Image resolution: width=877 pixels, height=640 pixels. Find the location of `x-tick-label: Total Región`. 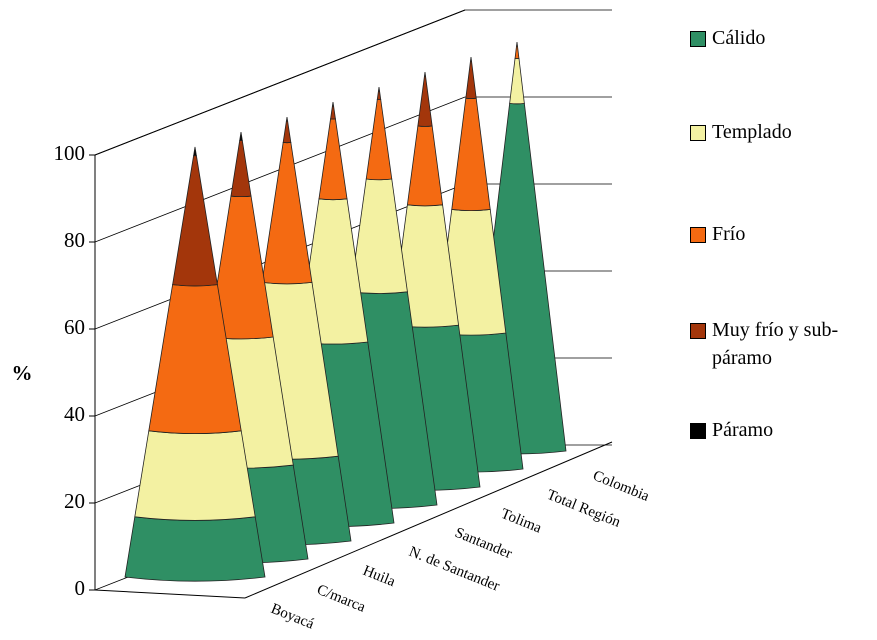

x-tick-label: Total Región is located at coordinates (584, 509).